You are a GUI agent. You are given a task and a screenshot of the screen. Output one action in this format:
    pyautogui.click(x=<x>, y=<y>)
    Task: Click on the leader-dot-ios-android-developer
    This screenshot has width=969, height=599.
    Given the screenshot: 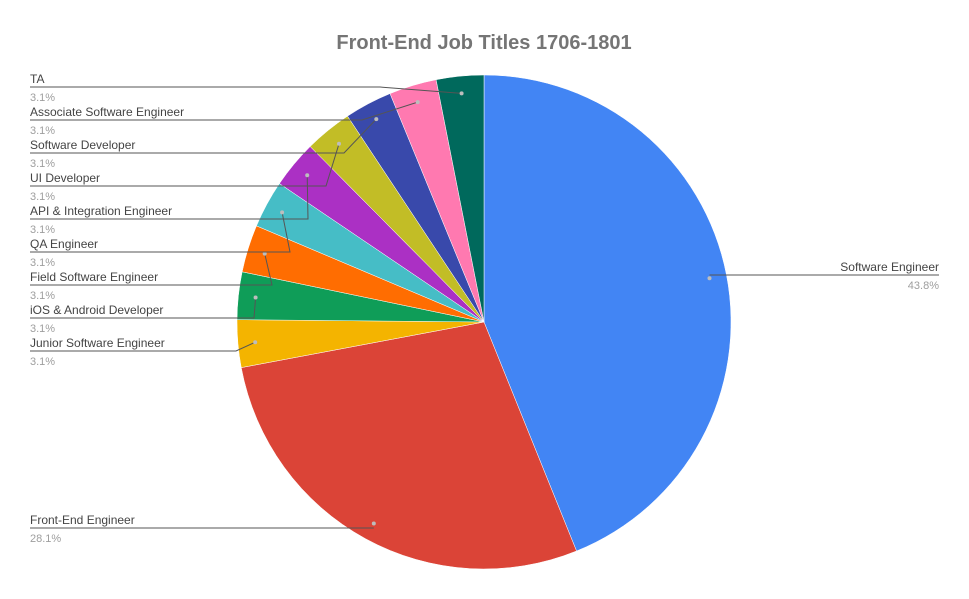 What is the action you would take?
    pyautogui.click(x=255, y=297)
    